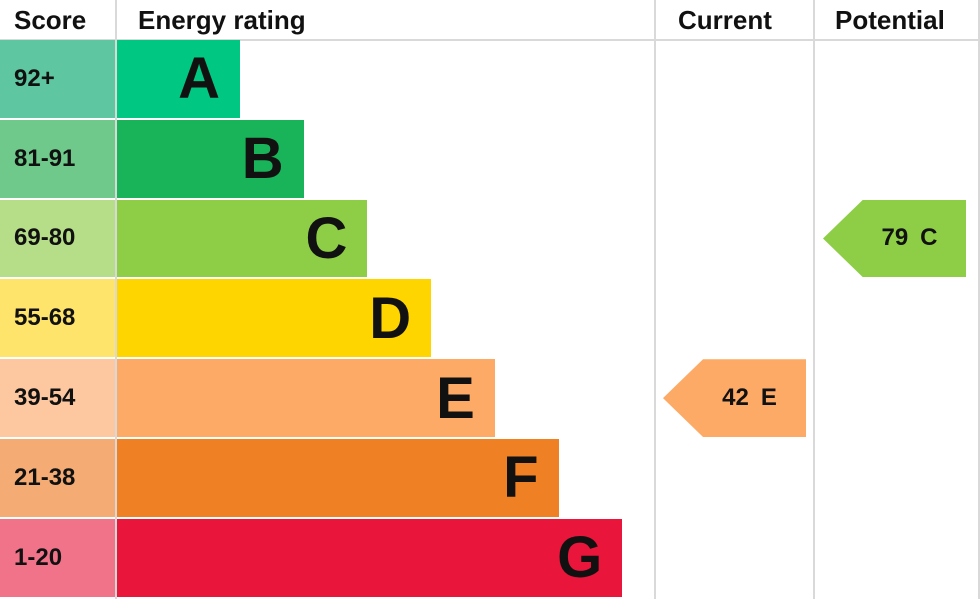 This screenshot has height=599, width=980. I want to click on score-range-e: 39-54, so click(57, 398).